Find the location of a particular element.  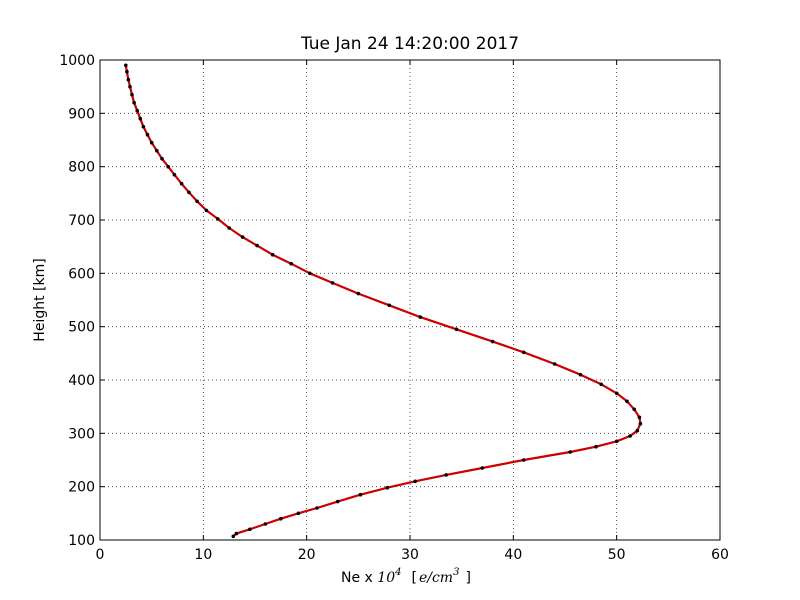

y-tick-label: 900 is located at coordinates (81, 114).